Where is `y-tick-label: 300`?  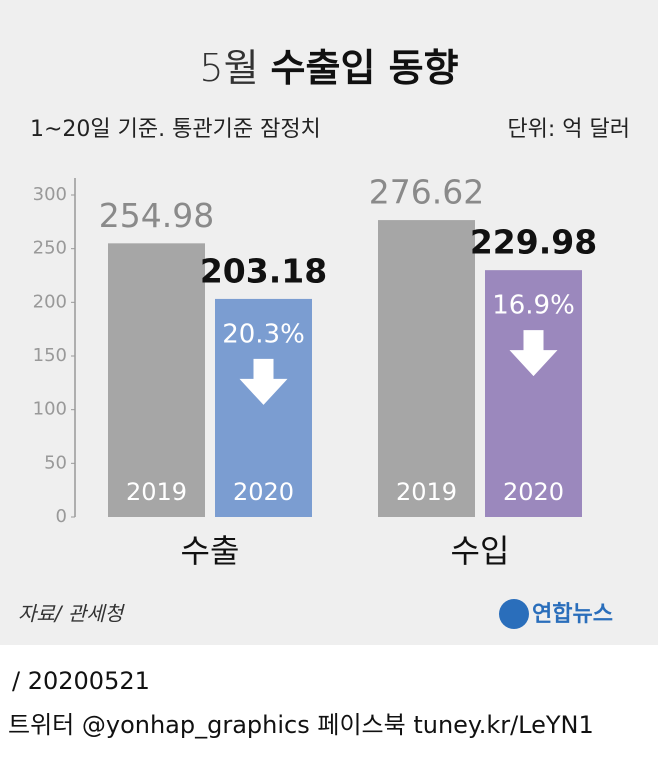
y-tick-label: 300 is located at coordinates (50, 194).